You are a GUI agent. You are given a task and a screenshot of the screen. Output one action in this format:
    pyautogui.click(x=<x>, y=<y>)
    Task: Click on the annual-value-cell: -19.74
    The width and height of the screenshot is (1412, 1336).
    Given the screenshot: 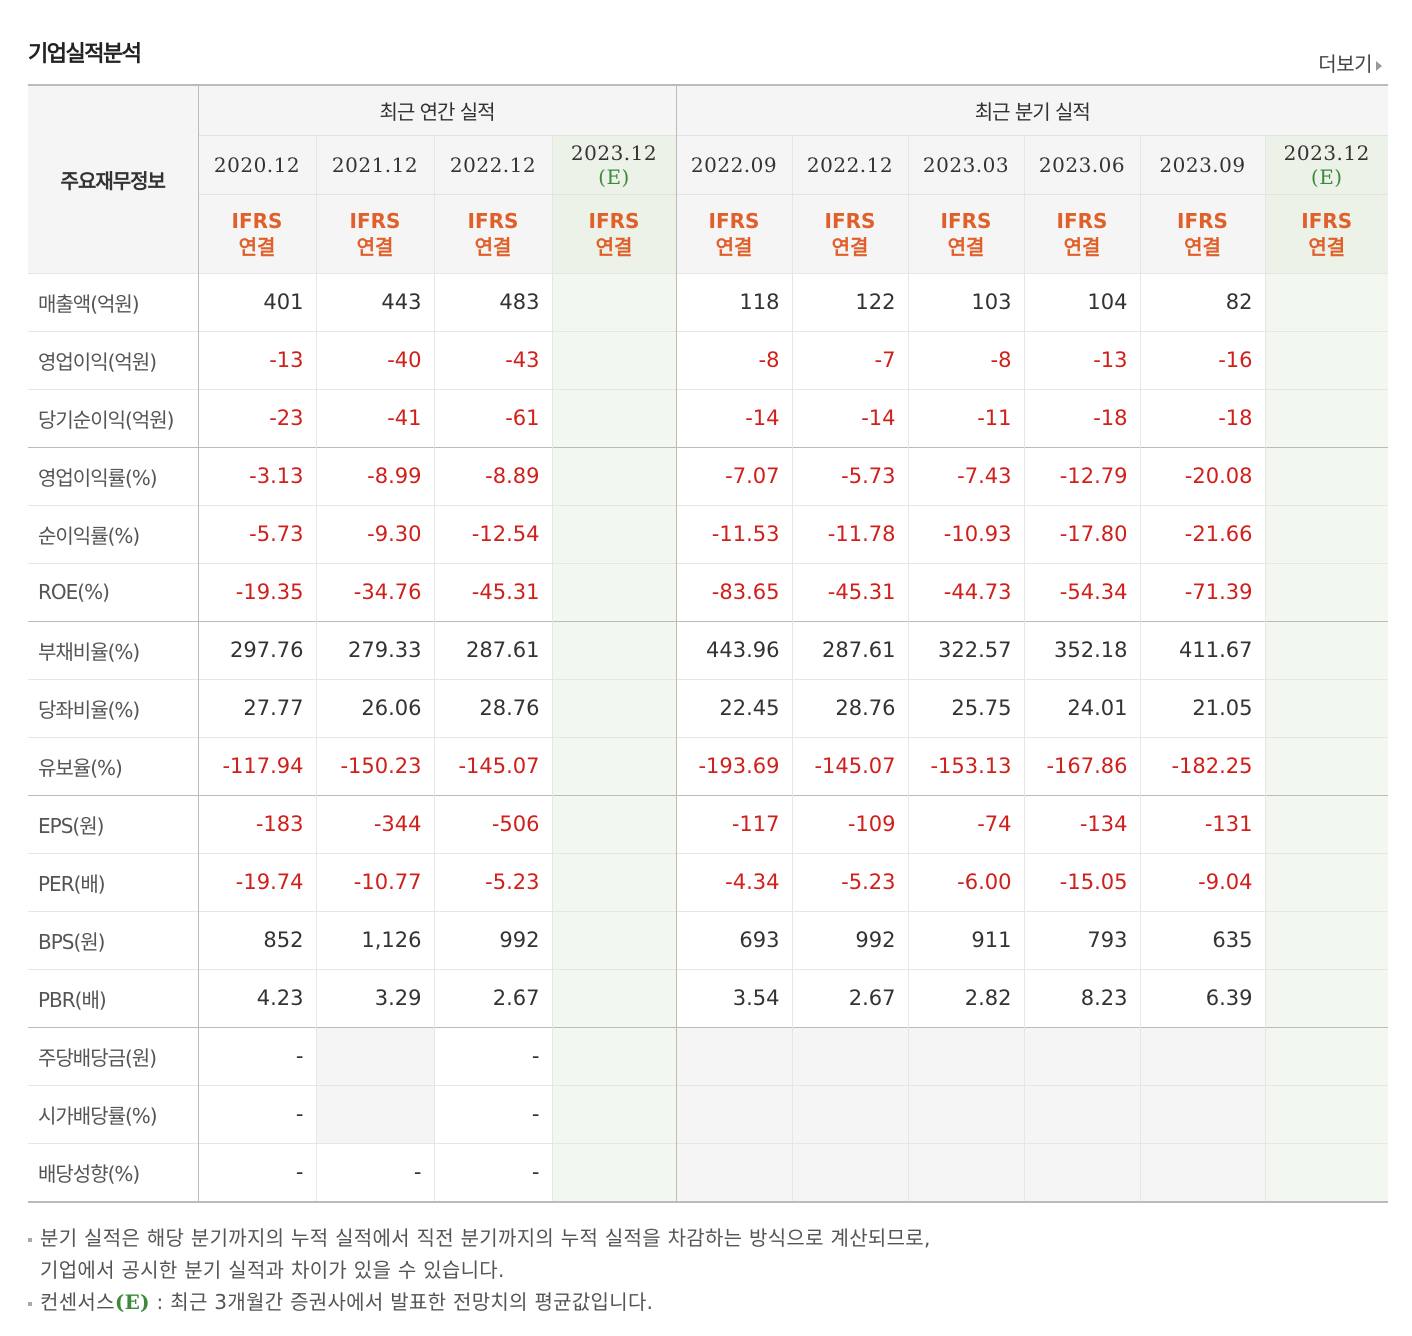 What is the action you would take?
    pyautogui.click(x=257, y=881)
    